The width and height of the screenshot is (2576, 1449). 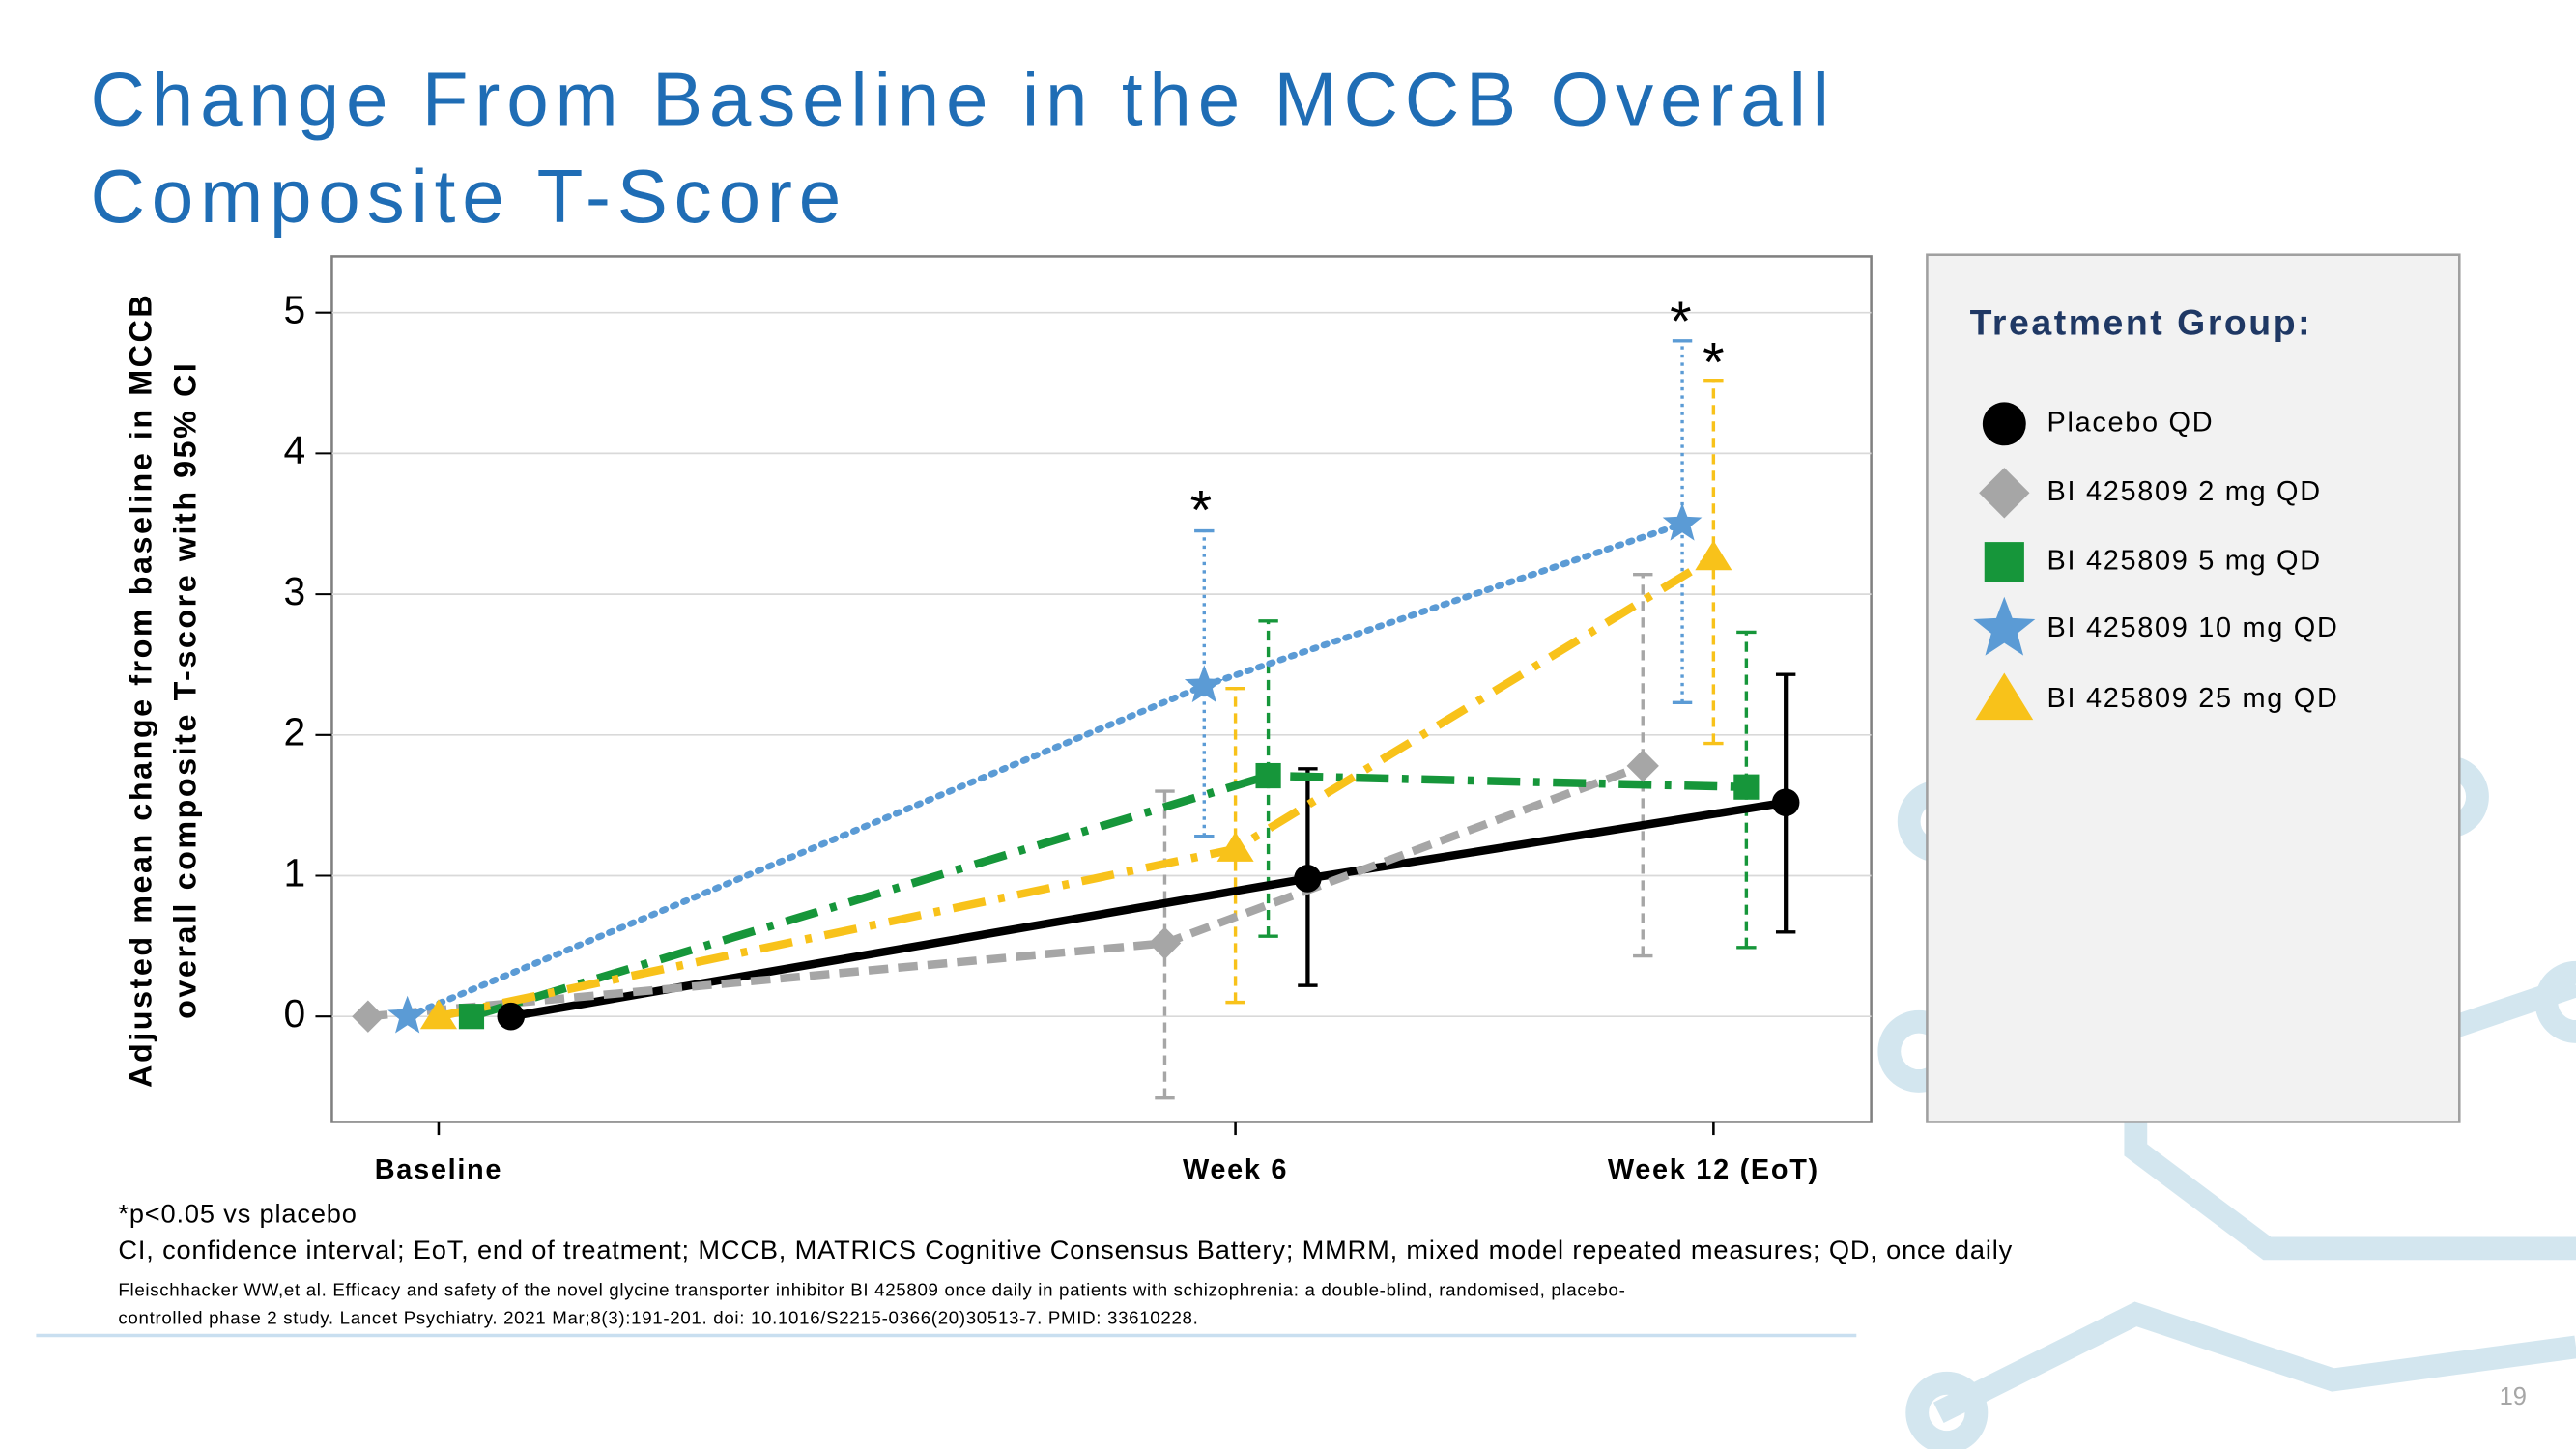 I want to click on x-tick-label: Week 6, so click(x=1235, y=1169).